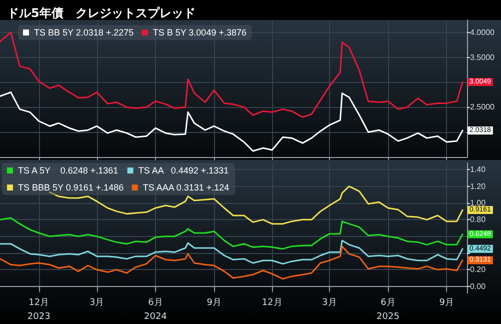 The height and width of the screenshot is (324, 501). I want to click on y-tick-label: 4.0000, so click(483, 32).